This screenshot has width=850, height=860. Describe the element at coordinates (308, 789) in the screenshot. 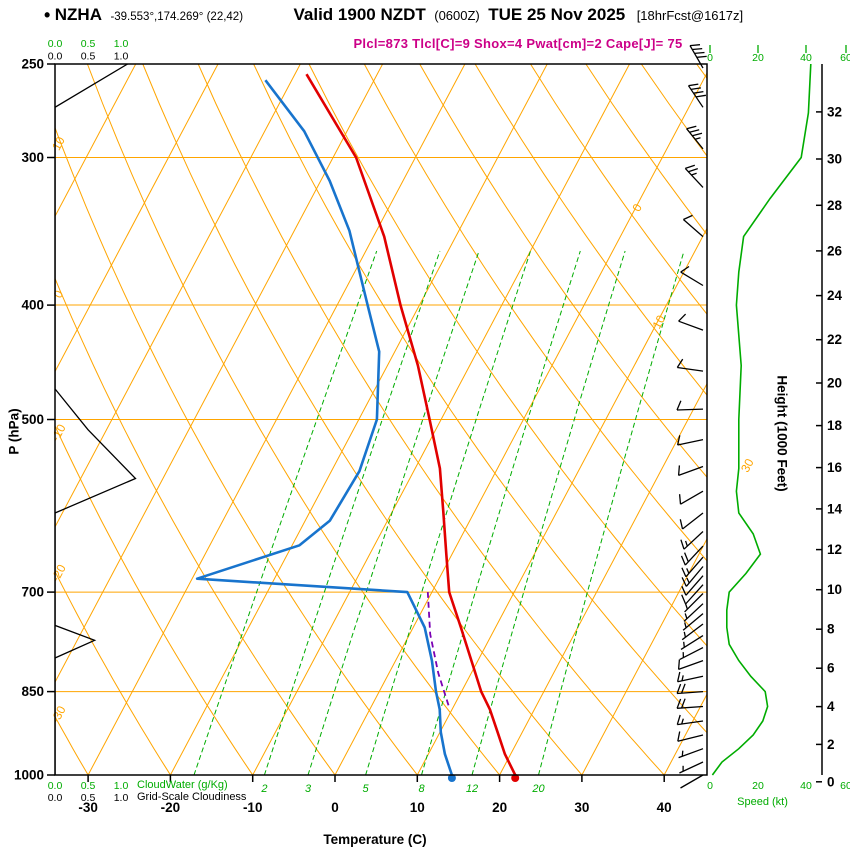

I see `svg-text: 3` at that location.